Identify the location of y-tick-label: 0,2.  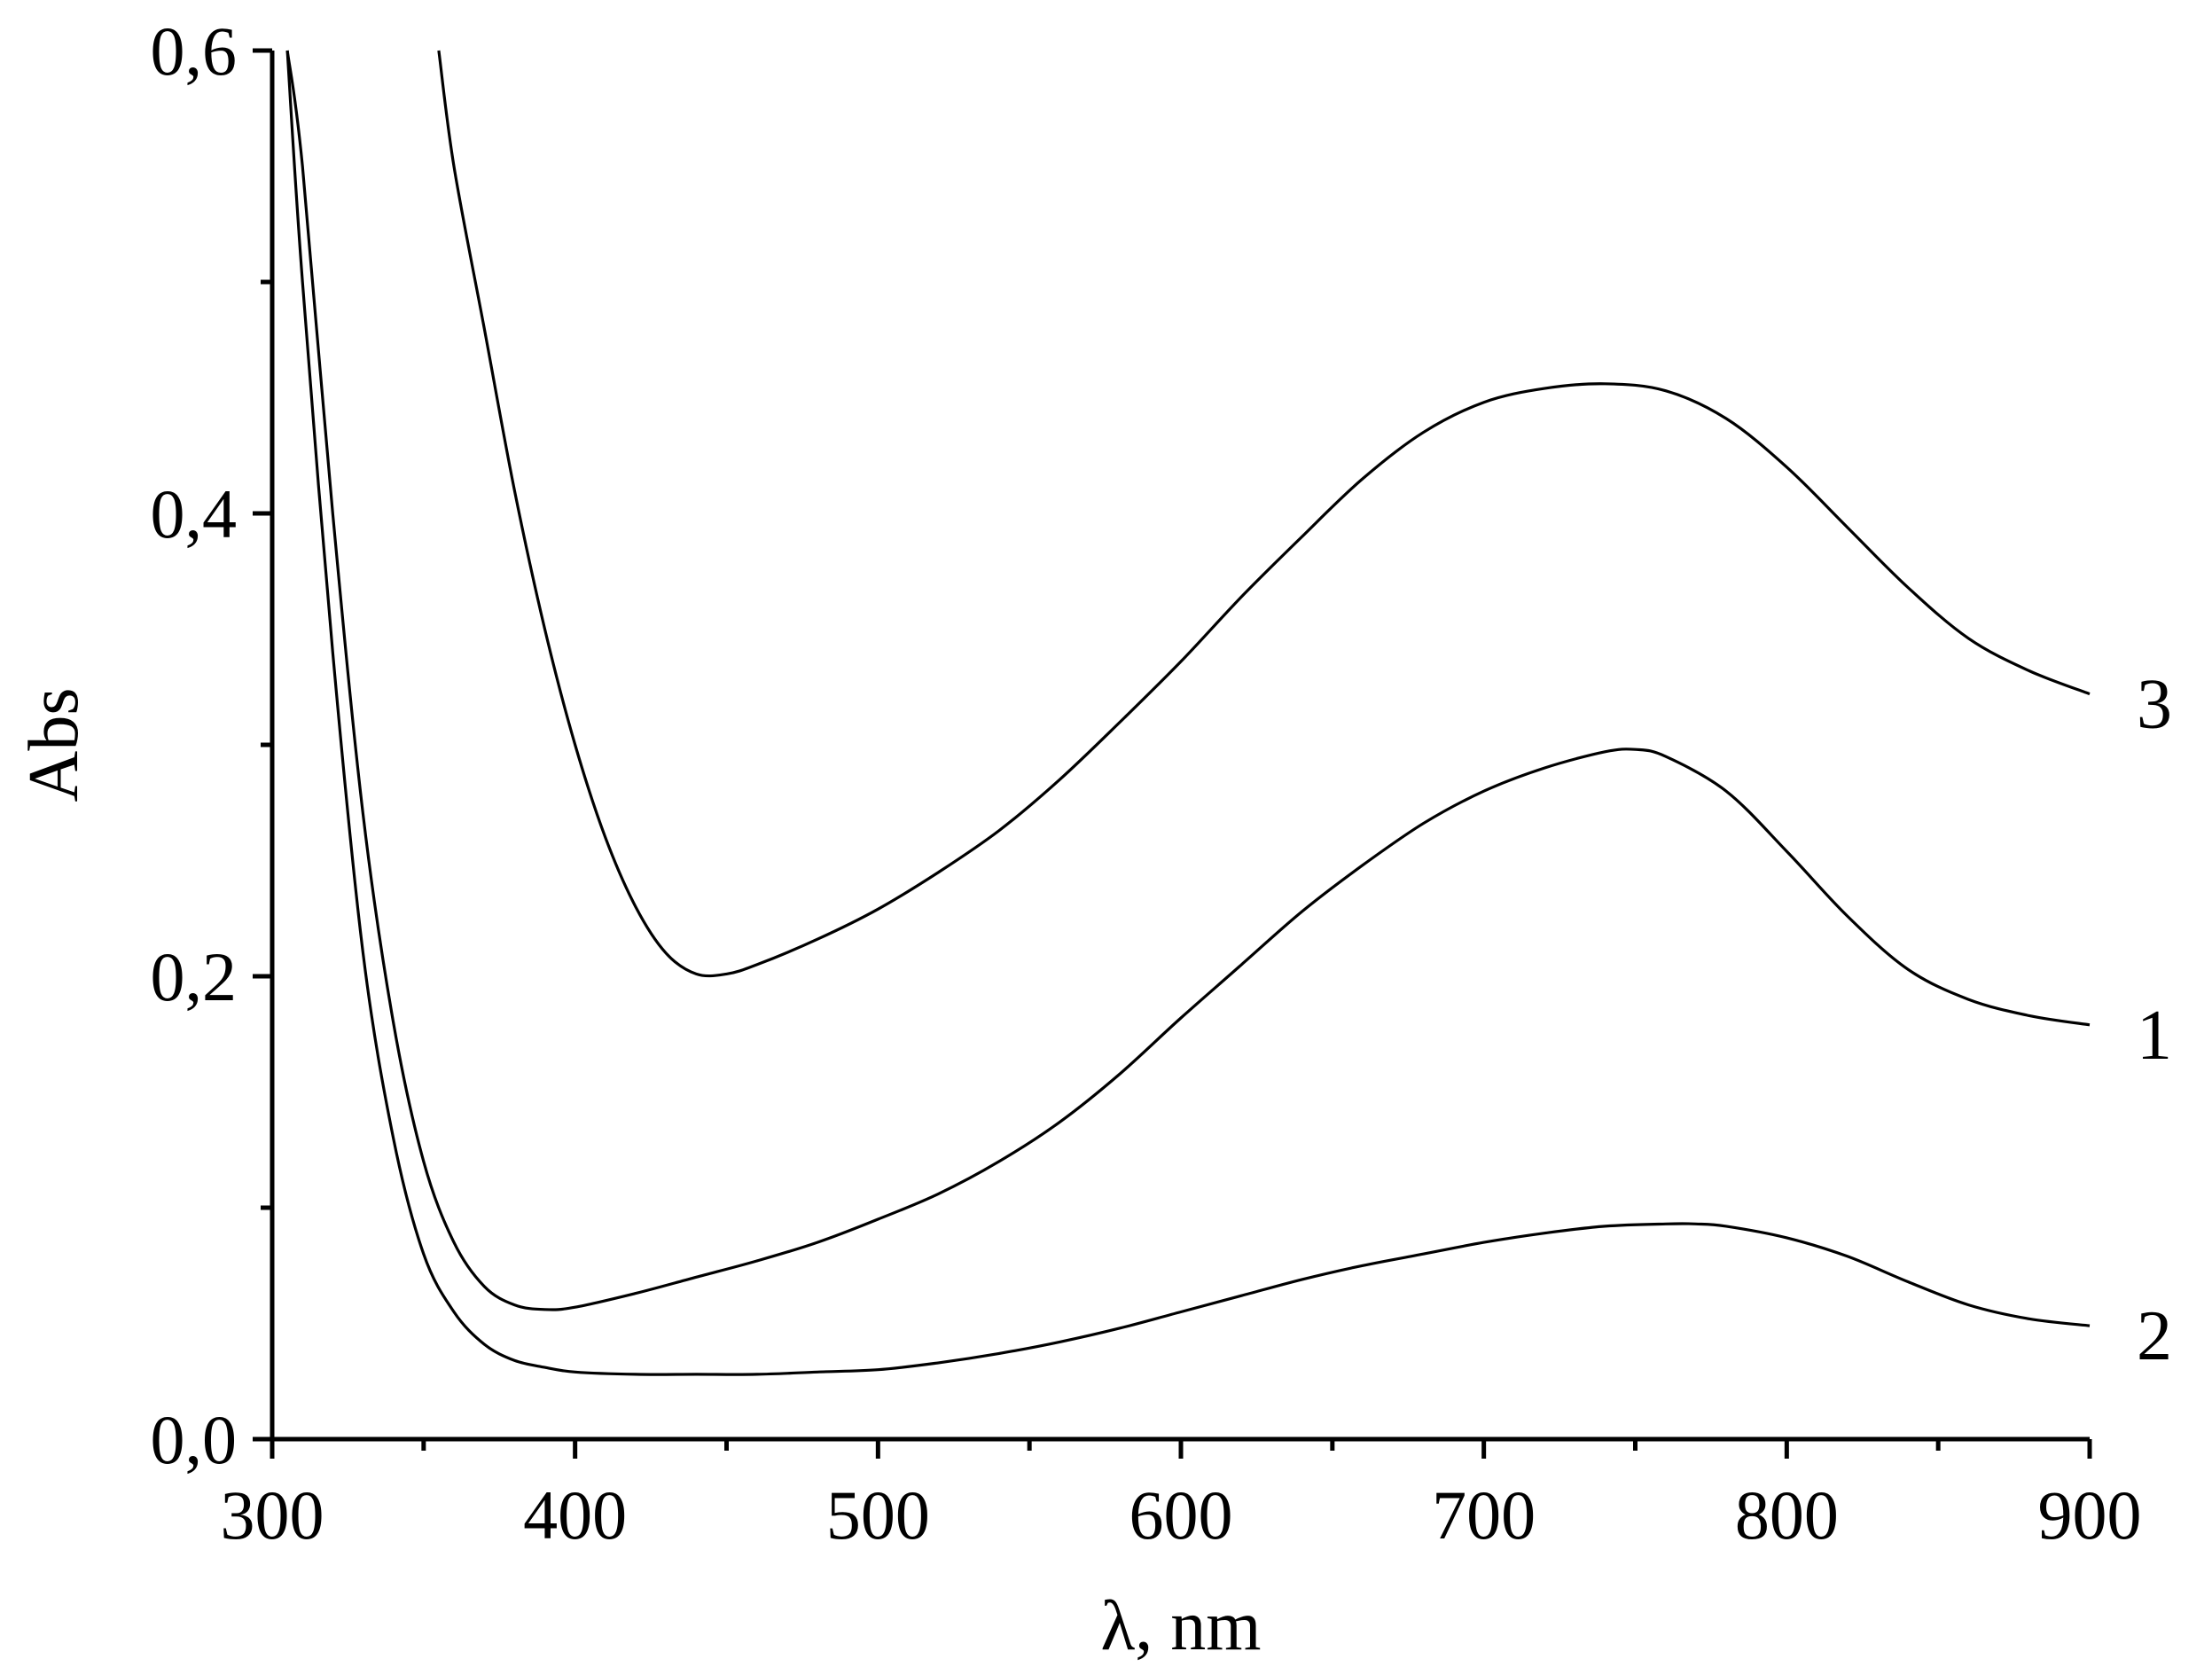
(194, 976).